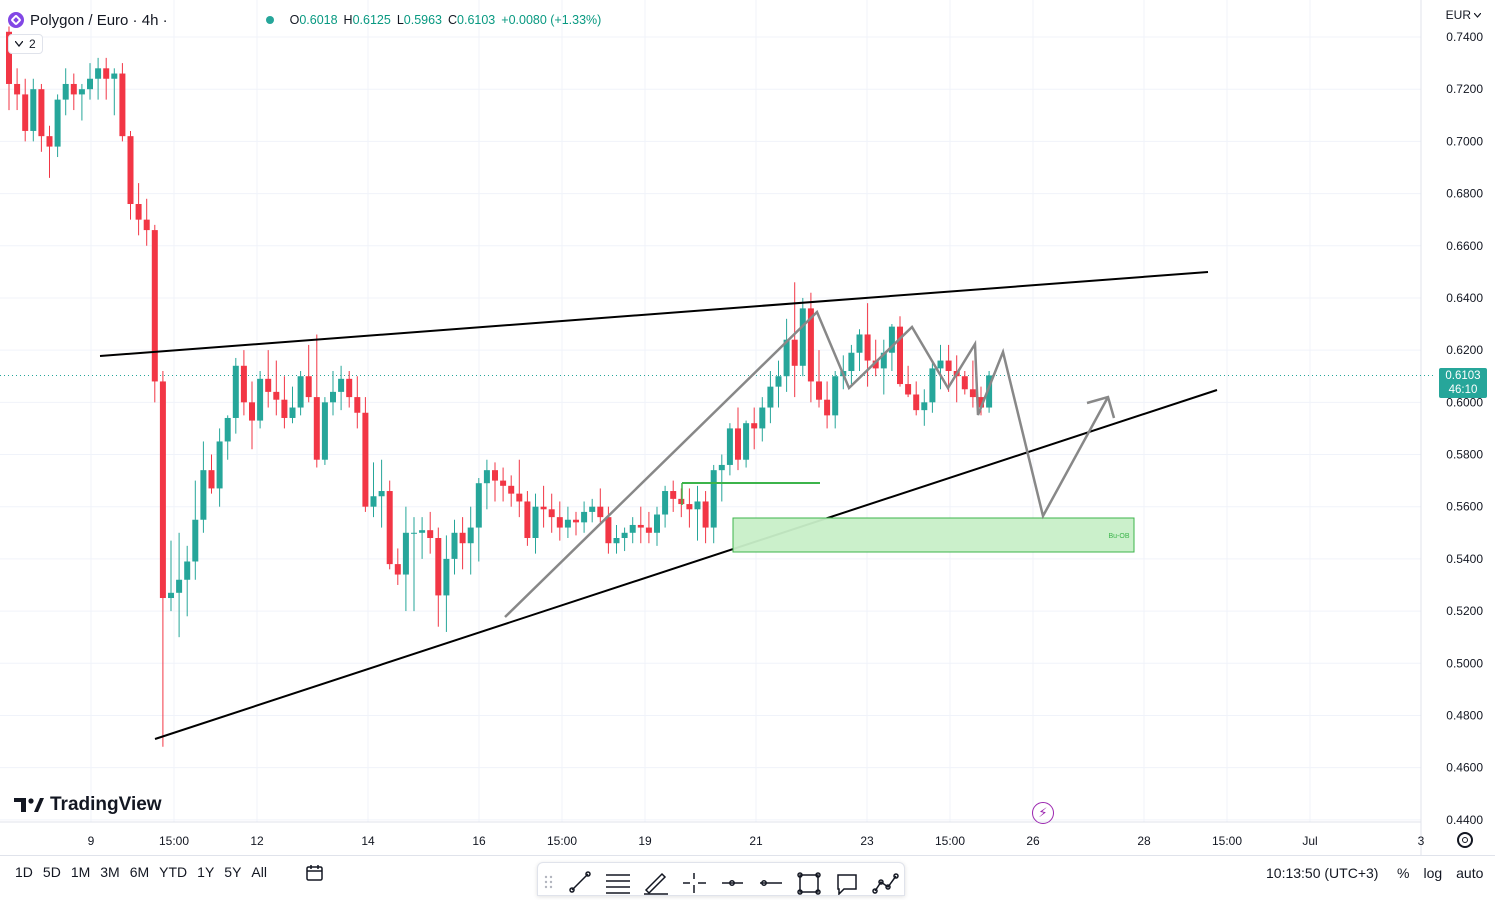 The width and height of the screenshot is (1495, 900). Describe the element at coordinates (1464, 350) in the screenshot. I see `price-tick-label: 0.6200` at that location.